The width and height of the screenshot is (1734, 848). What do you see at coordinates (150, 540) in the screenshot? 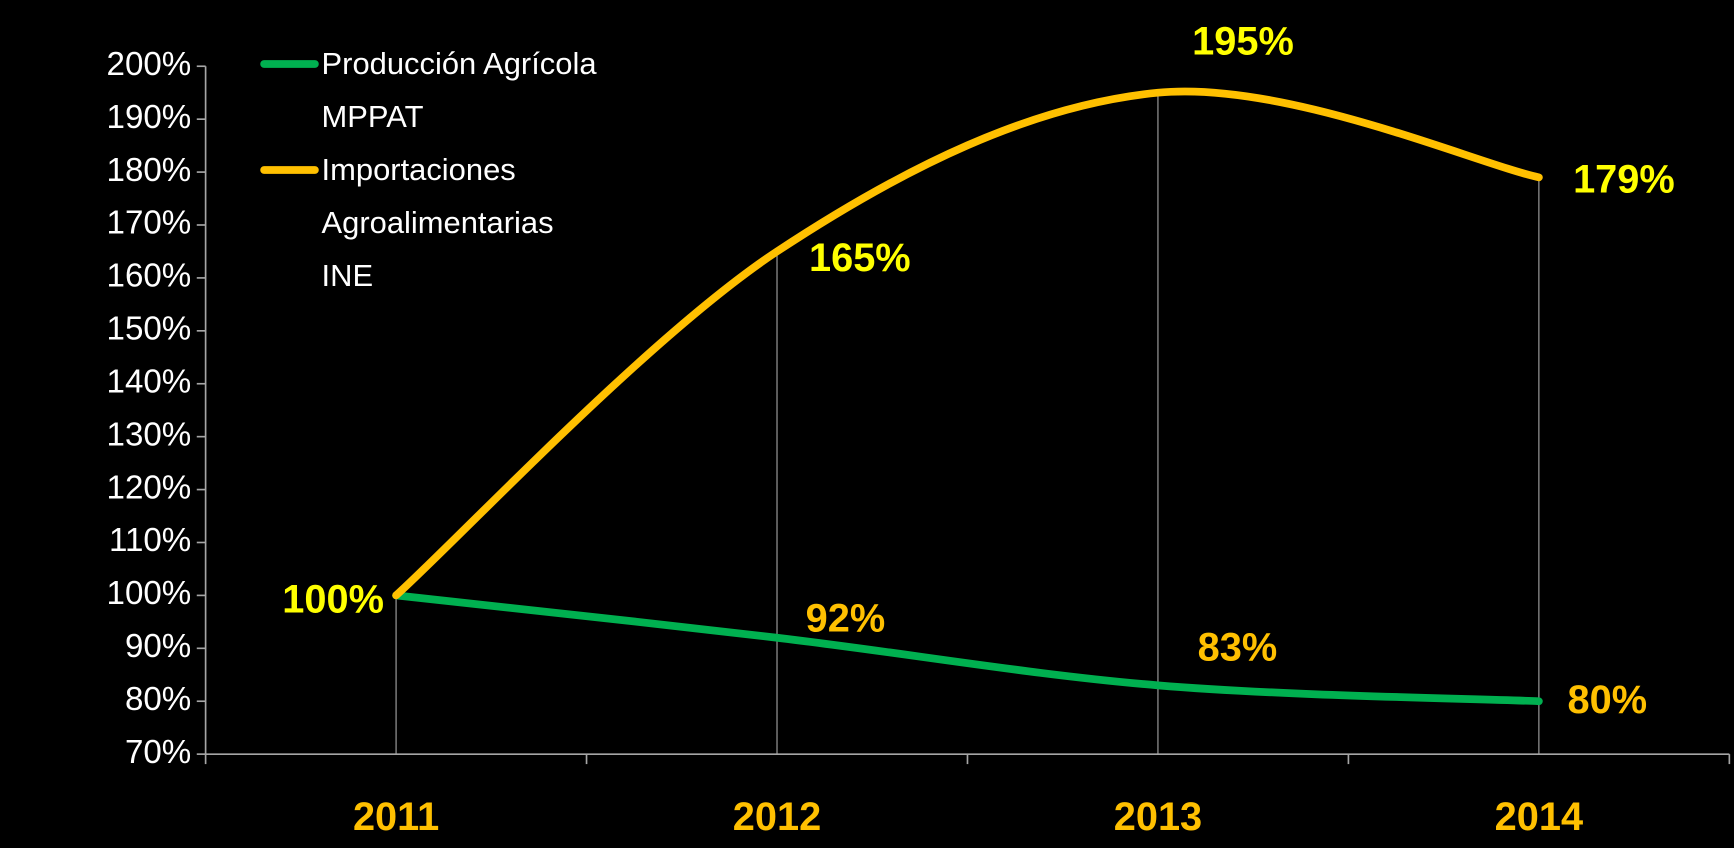
I see `y-tick-label: 110%` at bounding box center [150, 540].